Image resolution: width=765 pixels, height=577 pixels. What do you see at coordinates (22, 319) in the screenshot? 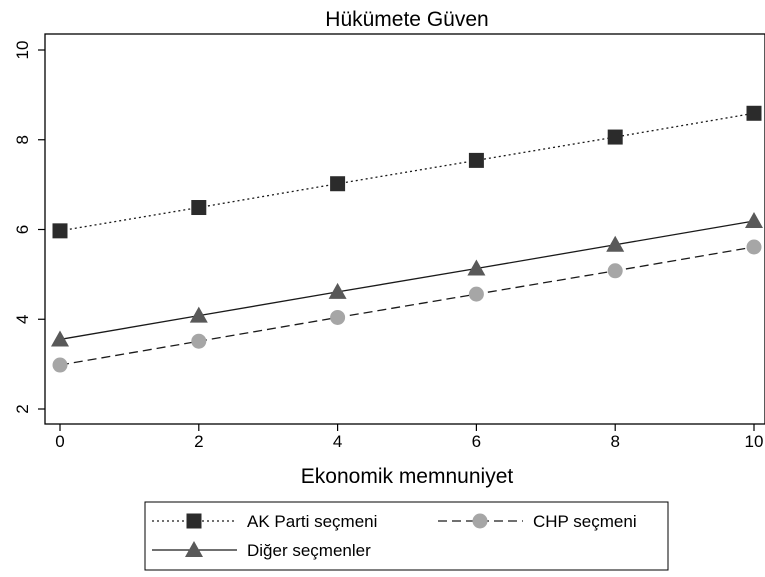
I see `y-tick-label: 4` at bounding box center [22, 319].